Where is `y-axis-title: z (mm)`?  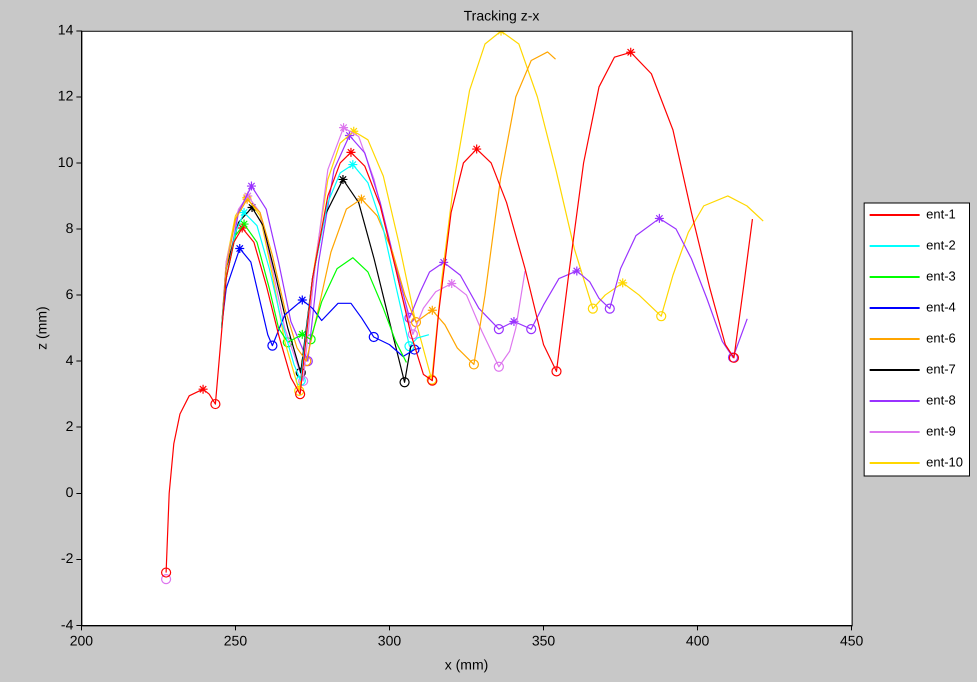
y-axis-title: z (mm) is located at coordinates (41, 328).